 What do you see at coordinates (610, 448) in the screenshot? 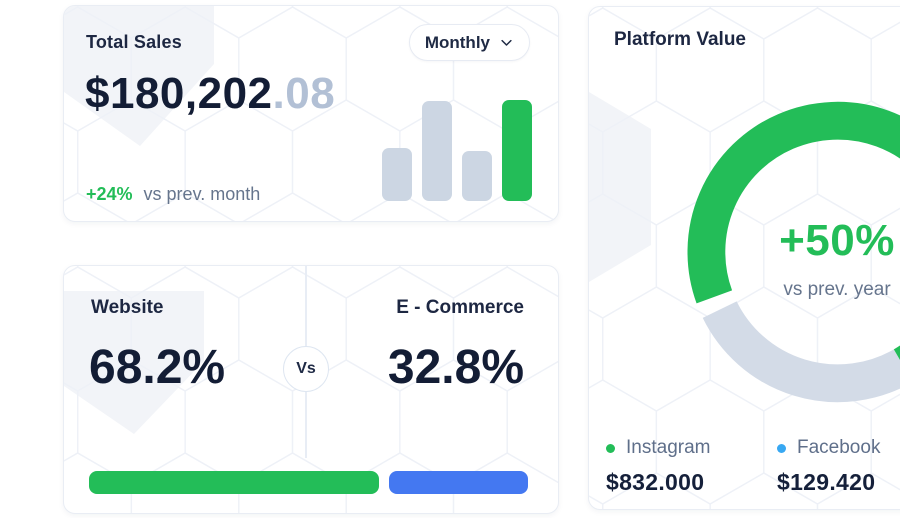
I see `instagram-dot-icon` at bounding box center [610, 448].